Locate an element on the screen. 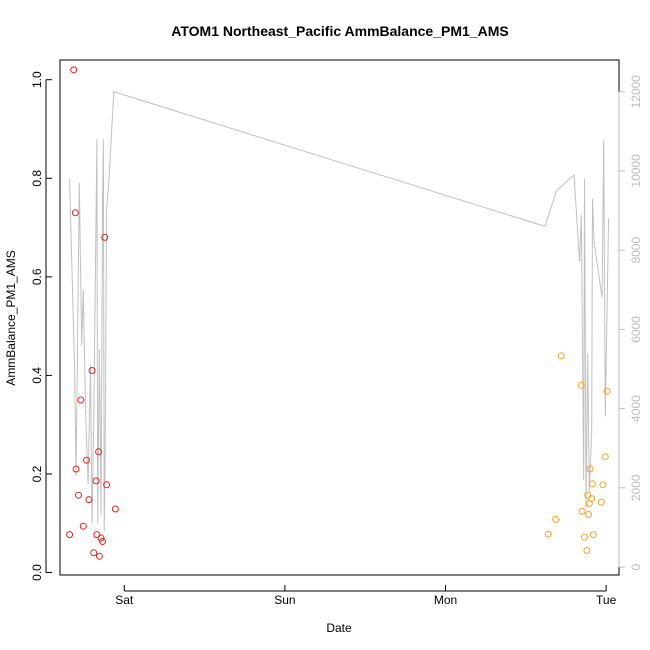  x-tick-label: Tue is located at coordinates (606, 600).